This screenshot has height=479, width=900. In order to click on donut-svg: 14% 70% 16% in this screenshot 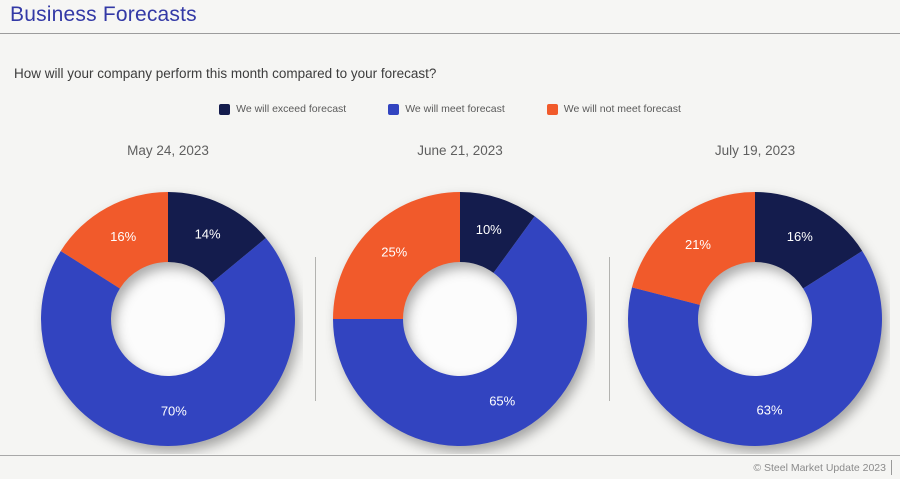, I will do `click(168, 319)`.